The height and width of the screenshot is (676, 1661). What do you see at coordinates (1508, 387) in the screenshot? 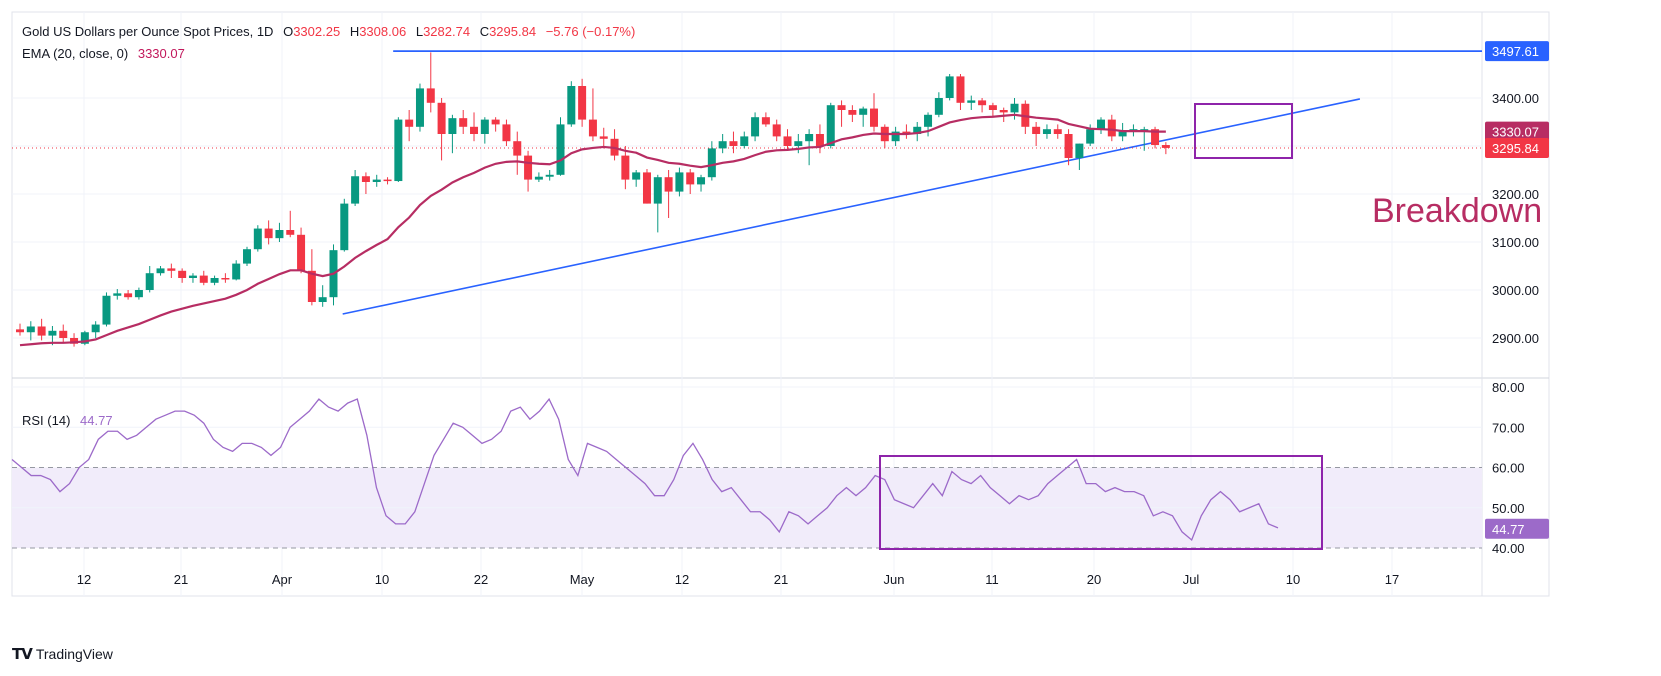
I see `rsi-tick-label: 80.00` at bounding box center [1508, 387].